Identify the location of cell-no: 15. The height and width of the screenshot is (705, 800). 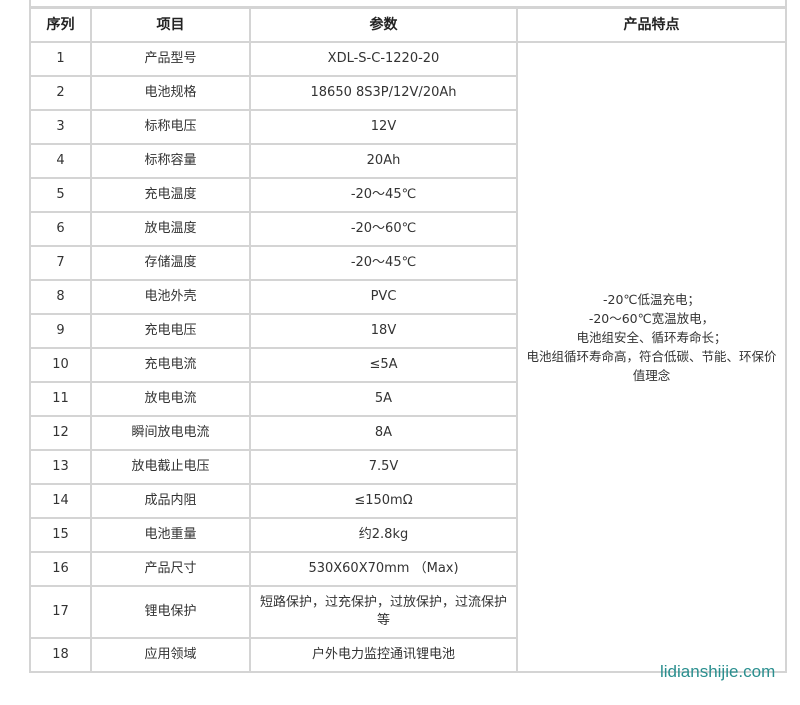
(60, 535).